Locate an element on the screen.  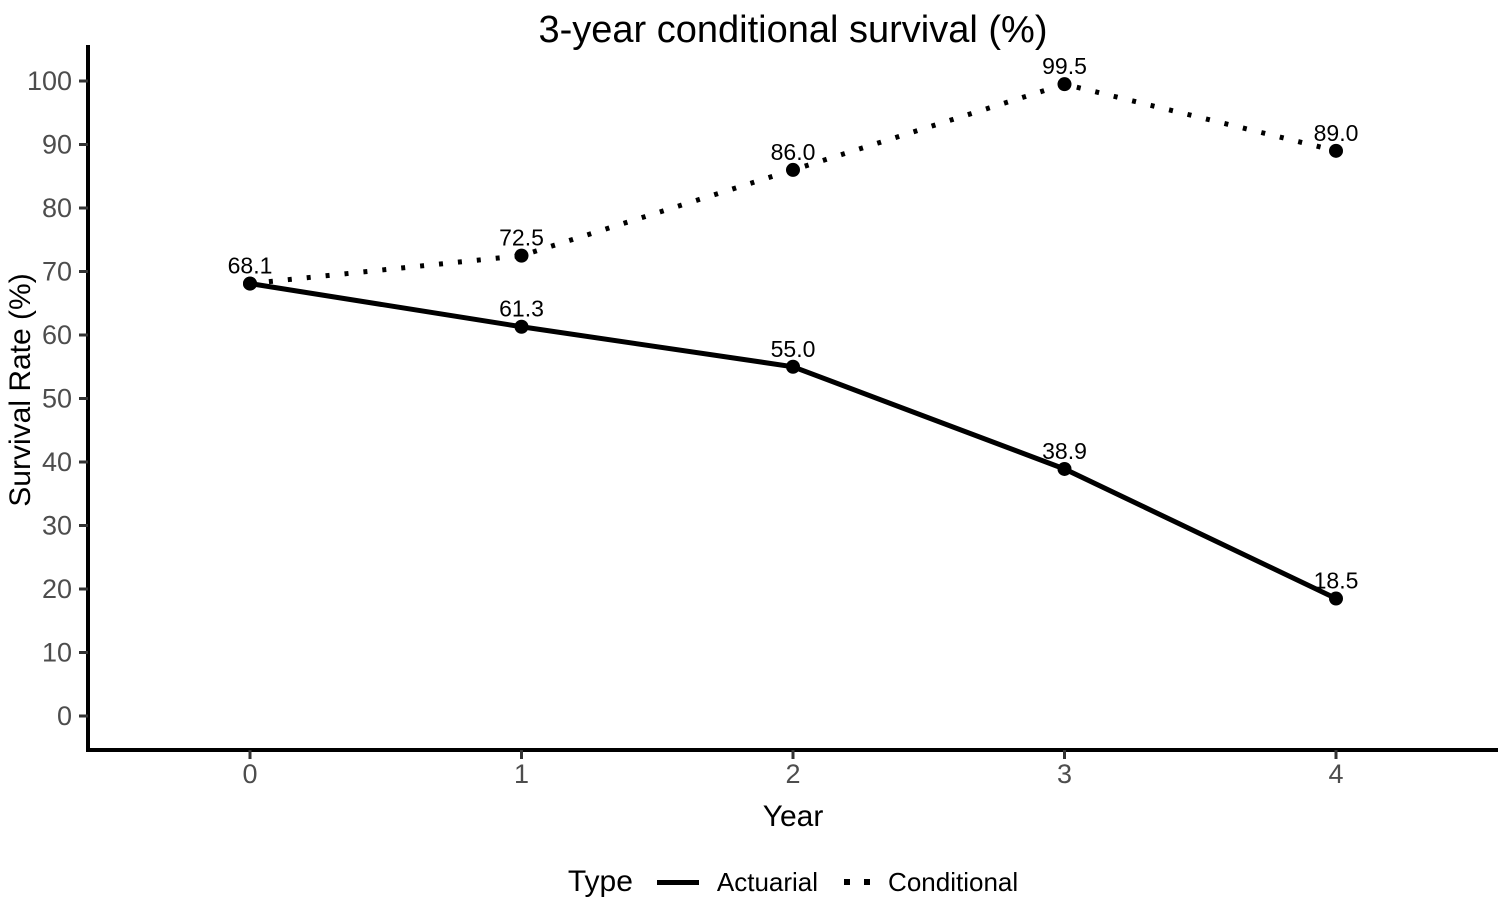
data-point-label: 72.5 is located at coordinates (521, 238).